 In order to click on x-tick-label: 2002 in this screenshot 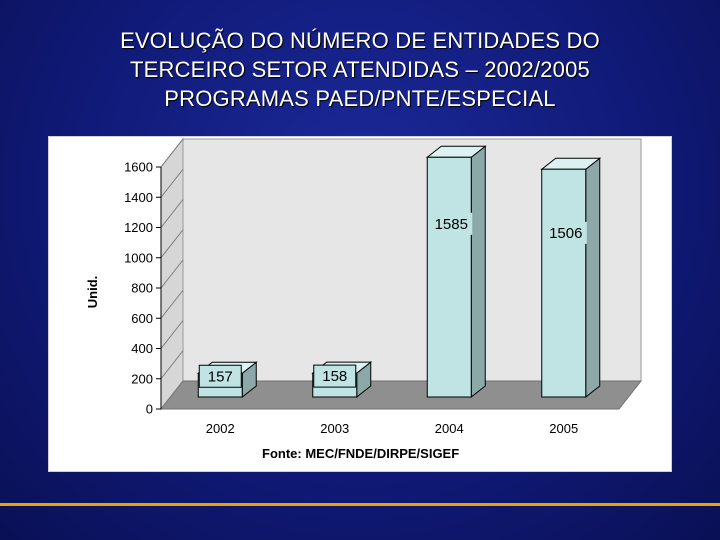, I will do `click(220, 428)`.